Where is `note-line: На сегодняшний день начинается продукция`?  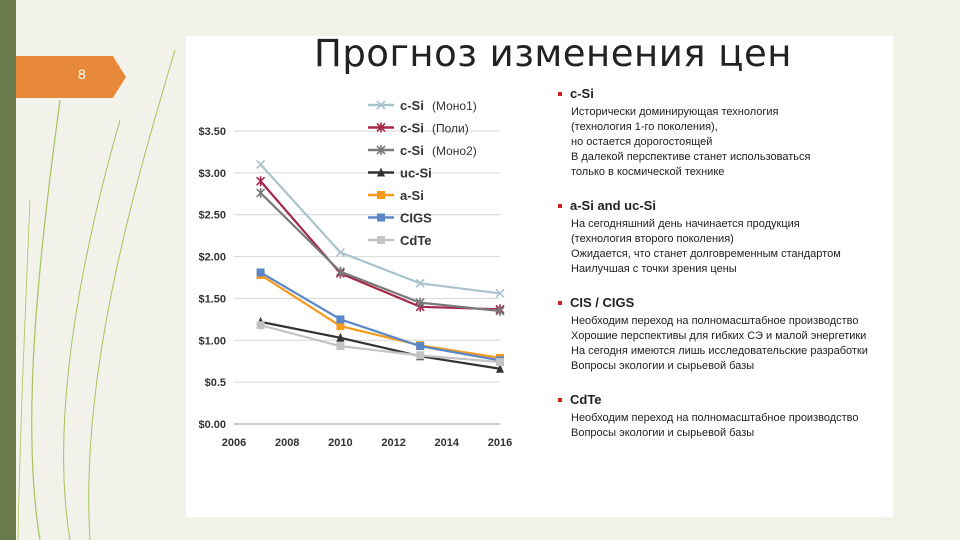
note-line: На сегодняшний день начинается продукция is located at coordinates (685, 224).